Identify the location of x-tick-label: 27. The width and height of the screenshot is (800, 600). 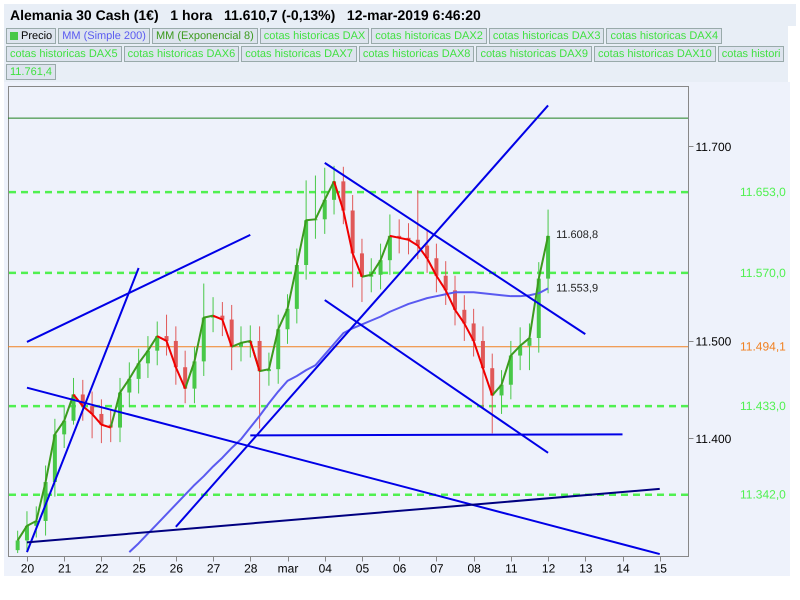
(213, 569).